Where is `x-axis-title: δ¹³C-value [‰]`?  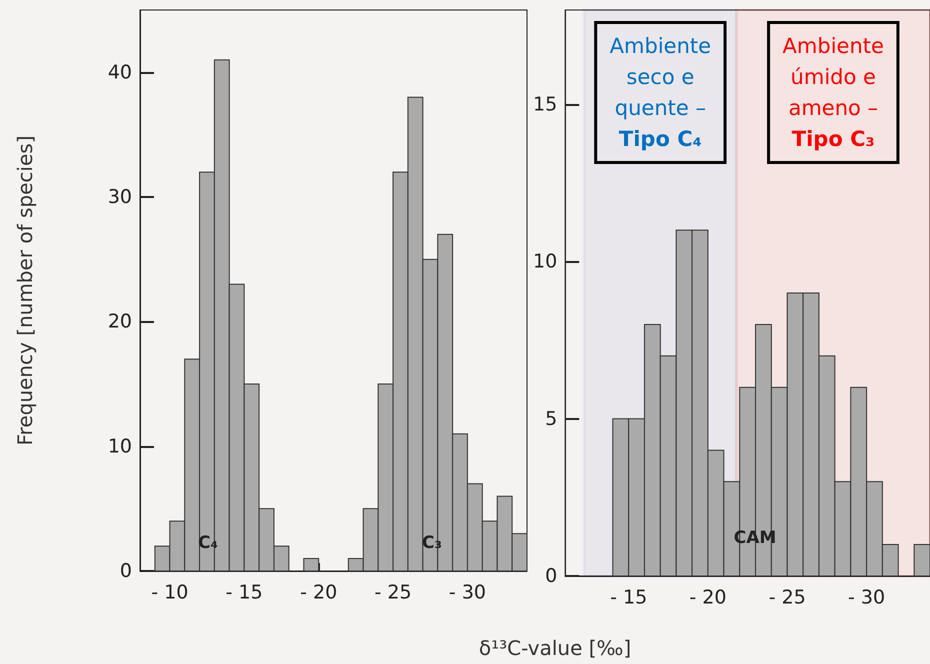
x-axis-title: δ¹³C-value [‰] is located at coordinates (555, 648).